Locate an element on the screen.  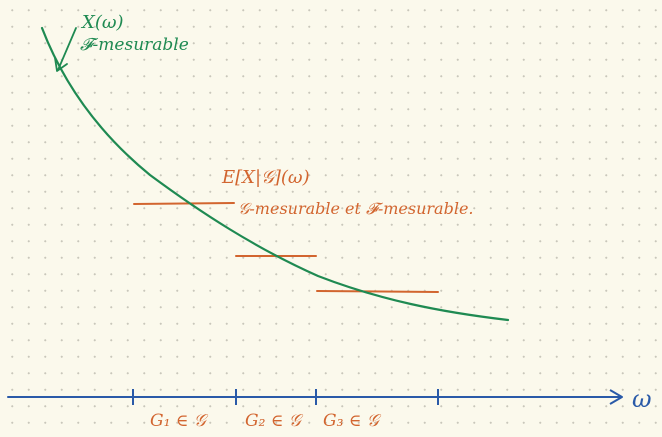
conditional-expectation-description: 𝒢-mesurable et 𝓕-mesurable. is located at coordinates (356, 208).